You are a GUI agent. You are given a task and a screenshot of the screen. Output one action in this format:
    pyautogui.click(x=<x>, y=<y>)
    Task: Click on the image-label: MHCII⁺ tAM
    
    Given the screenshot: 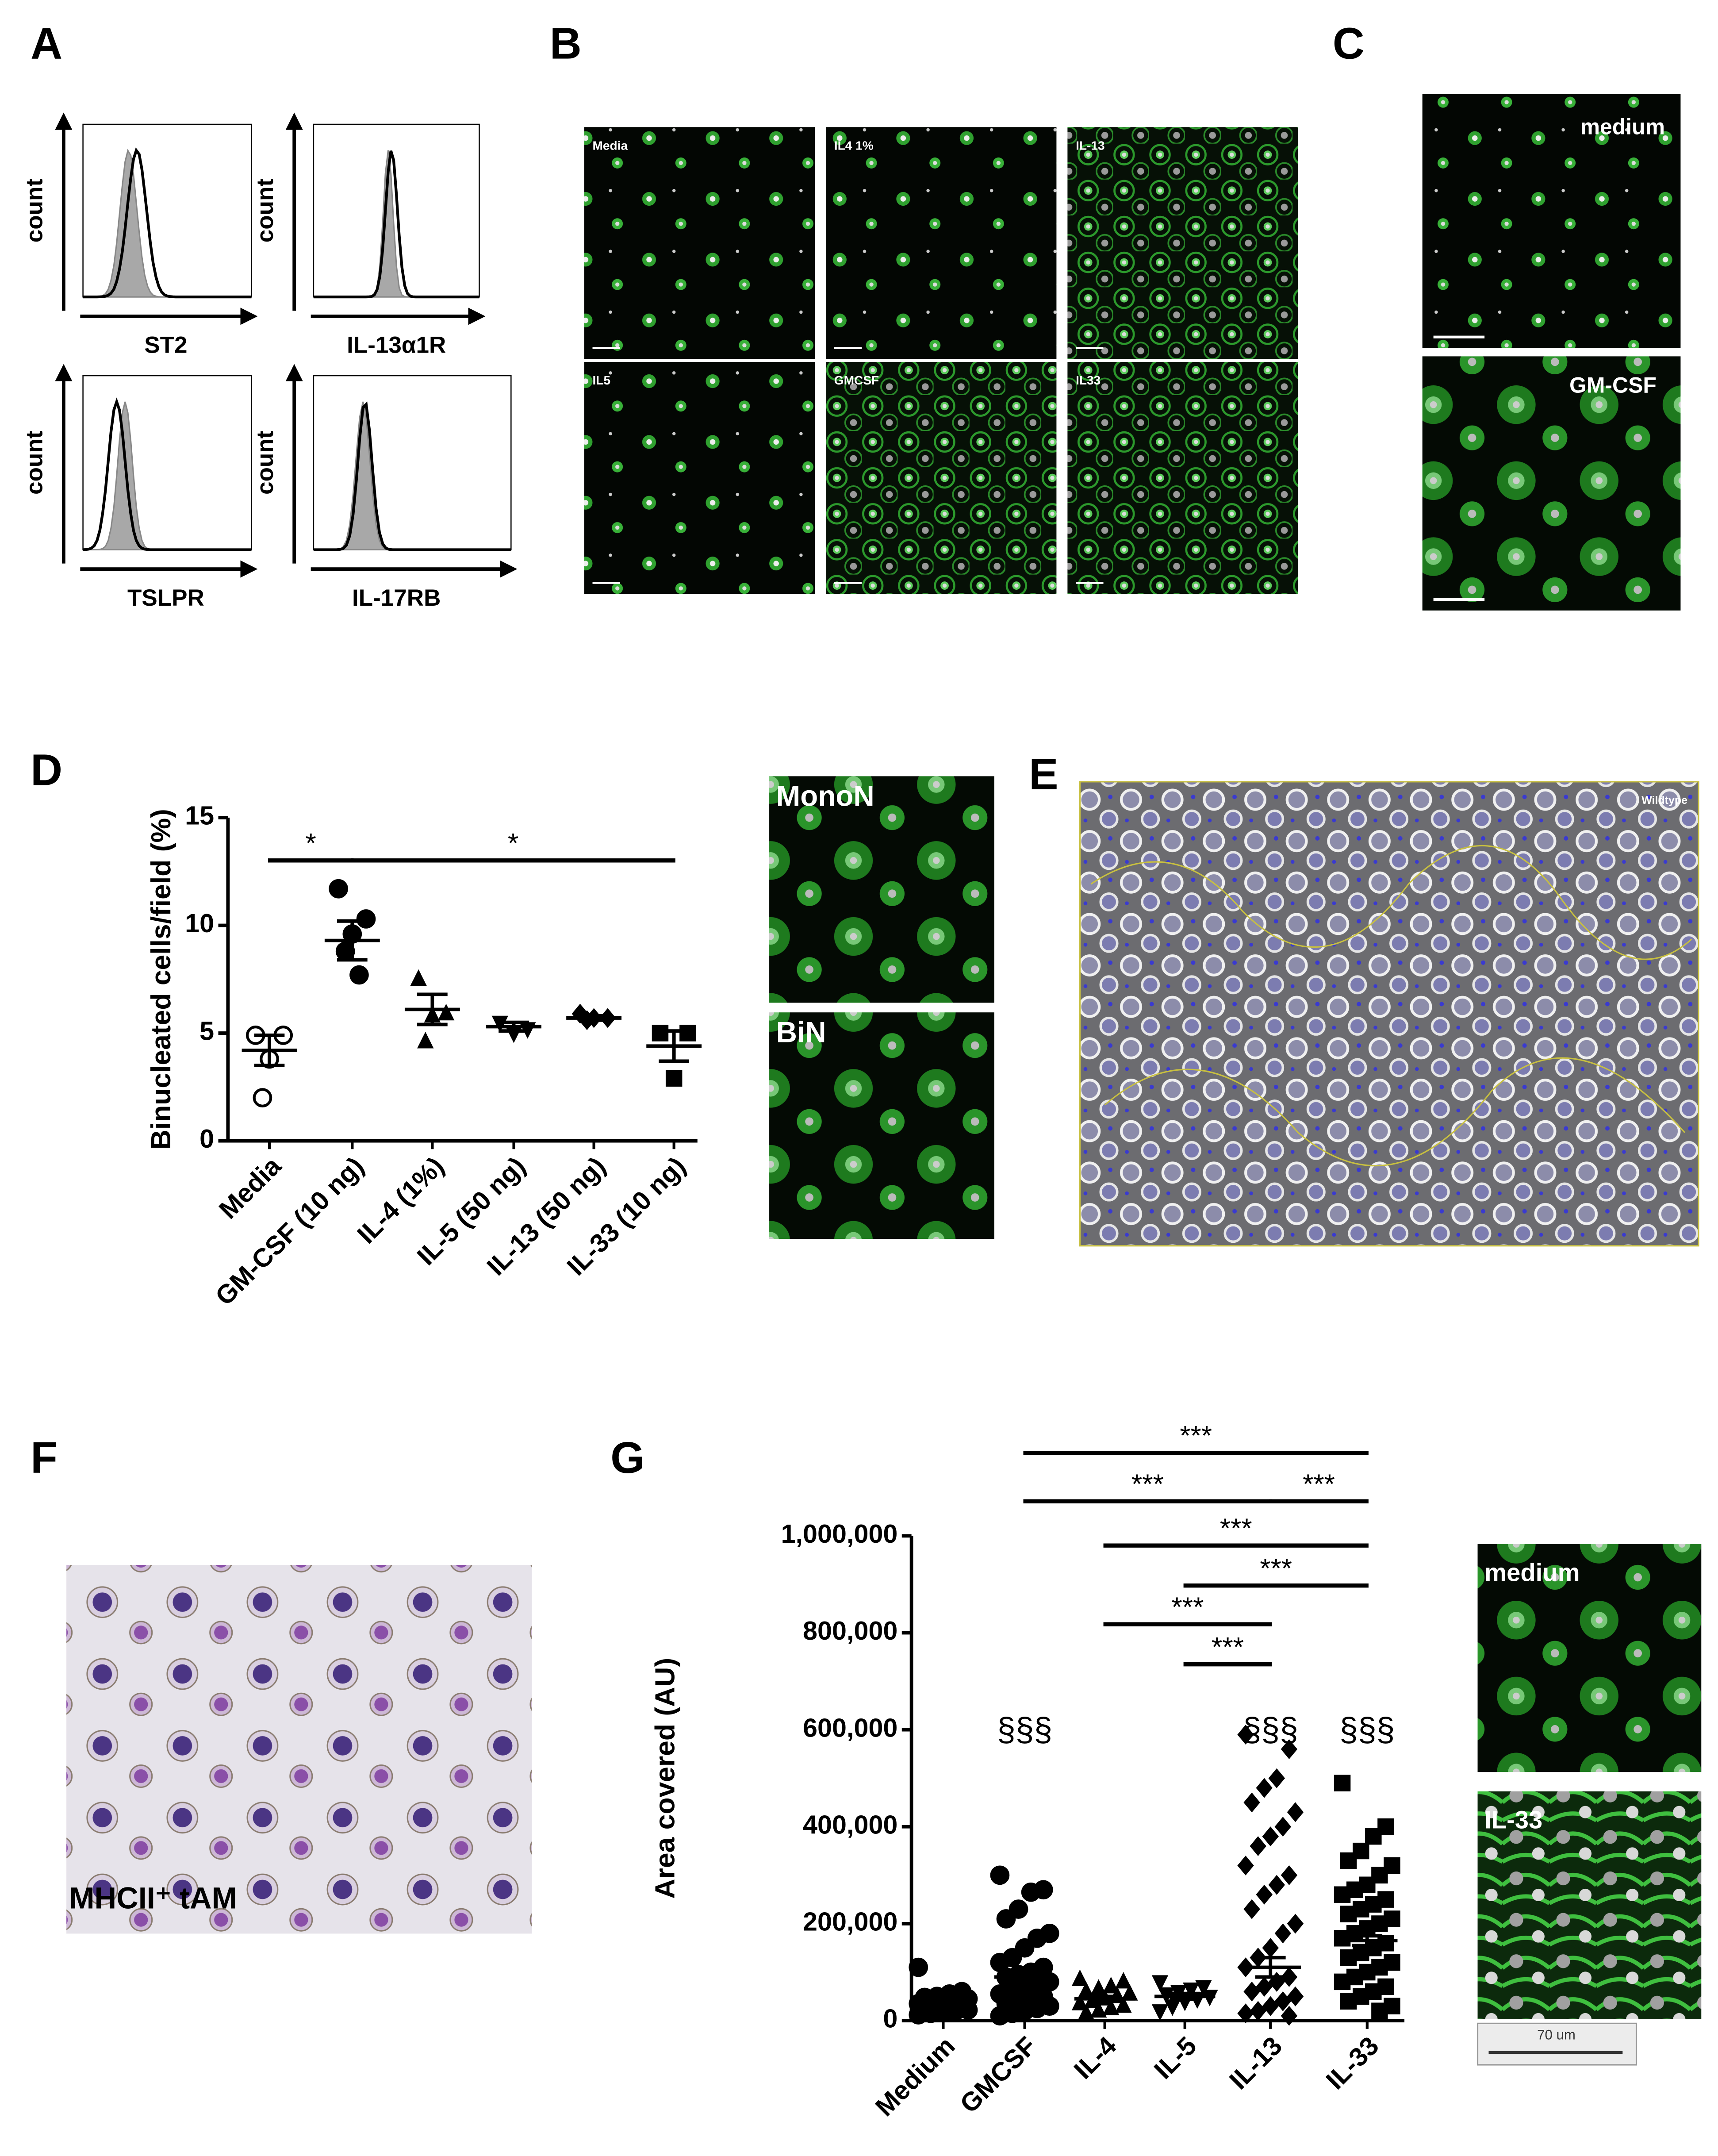 What is the action you would take?
    pyautogui.click(x=153, y=1898)
    